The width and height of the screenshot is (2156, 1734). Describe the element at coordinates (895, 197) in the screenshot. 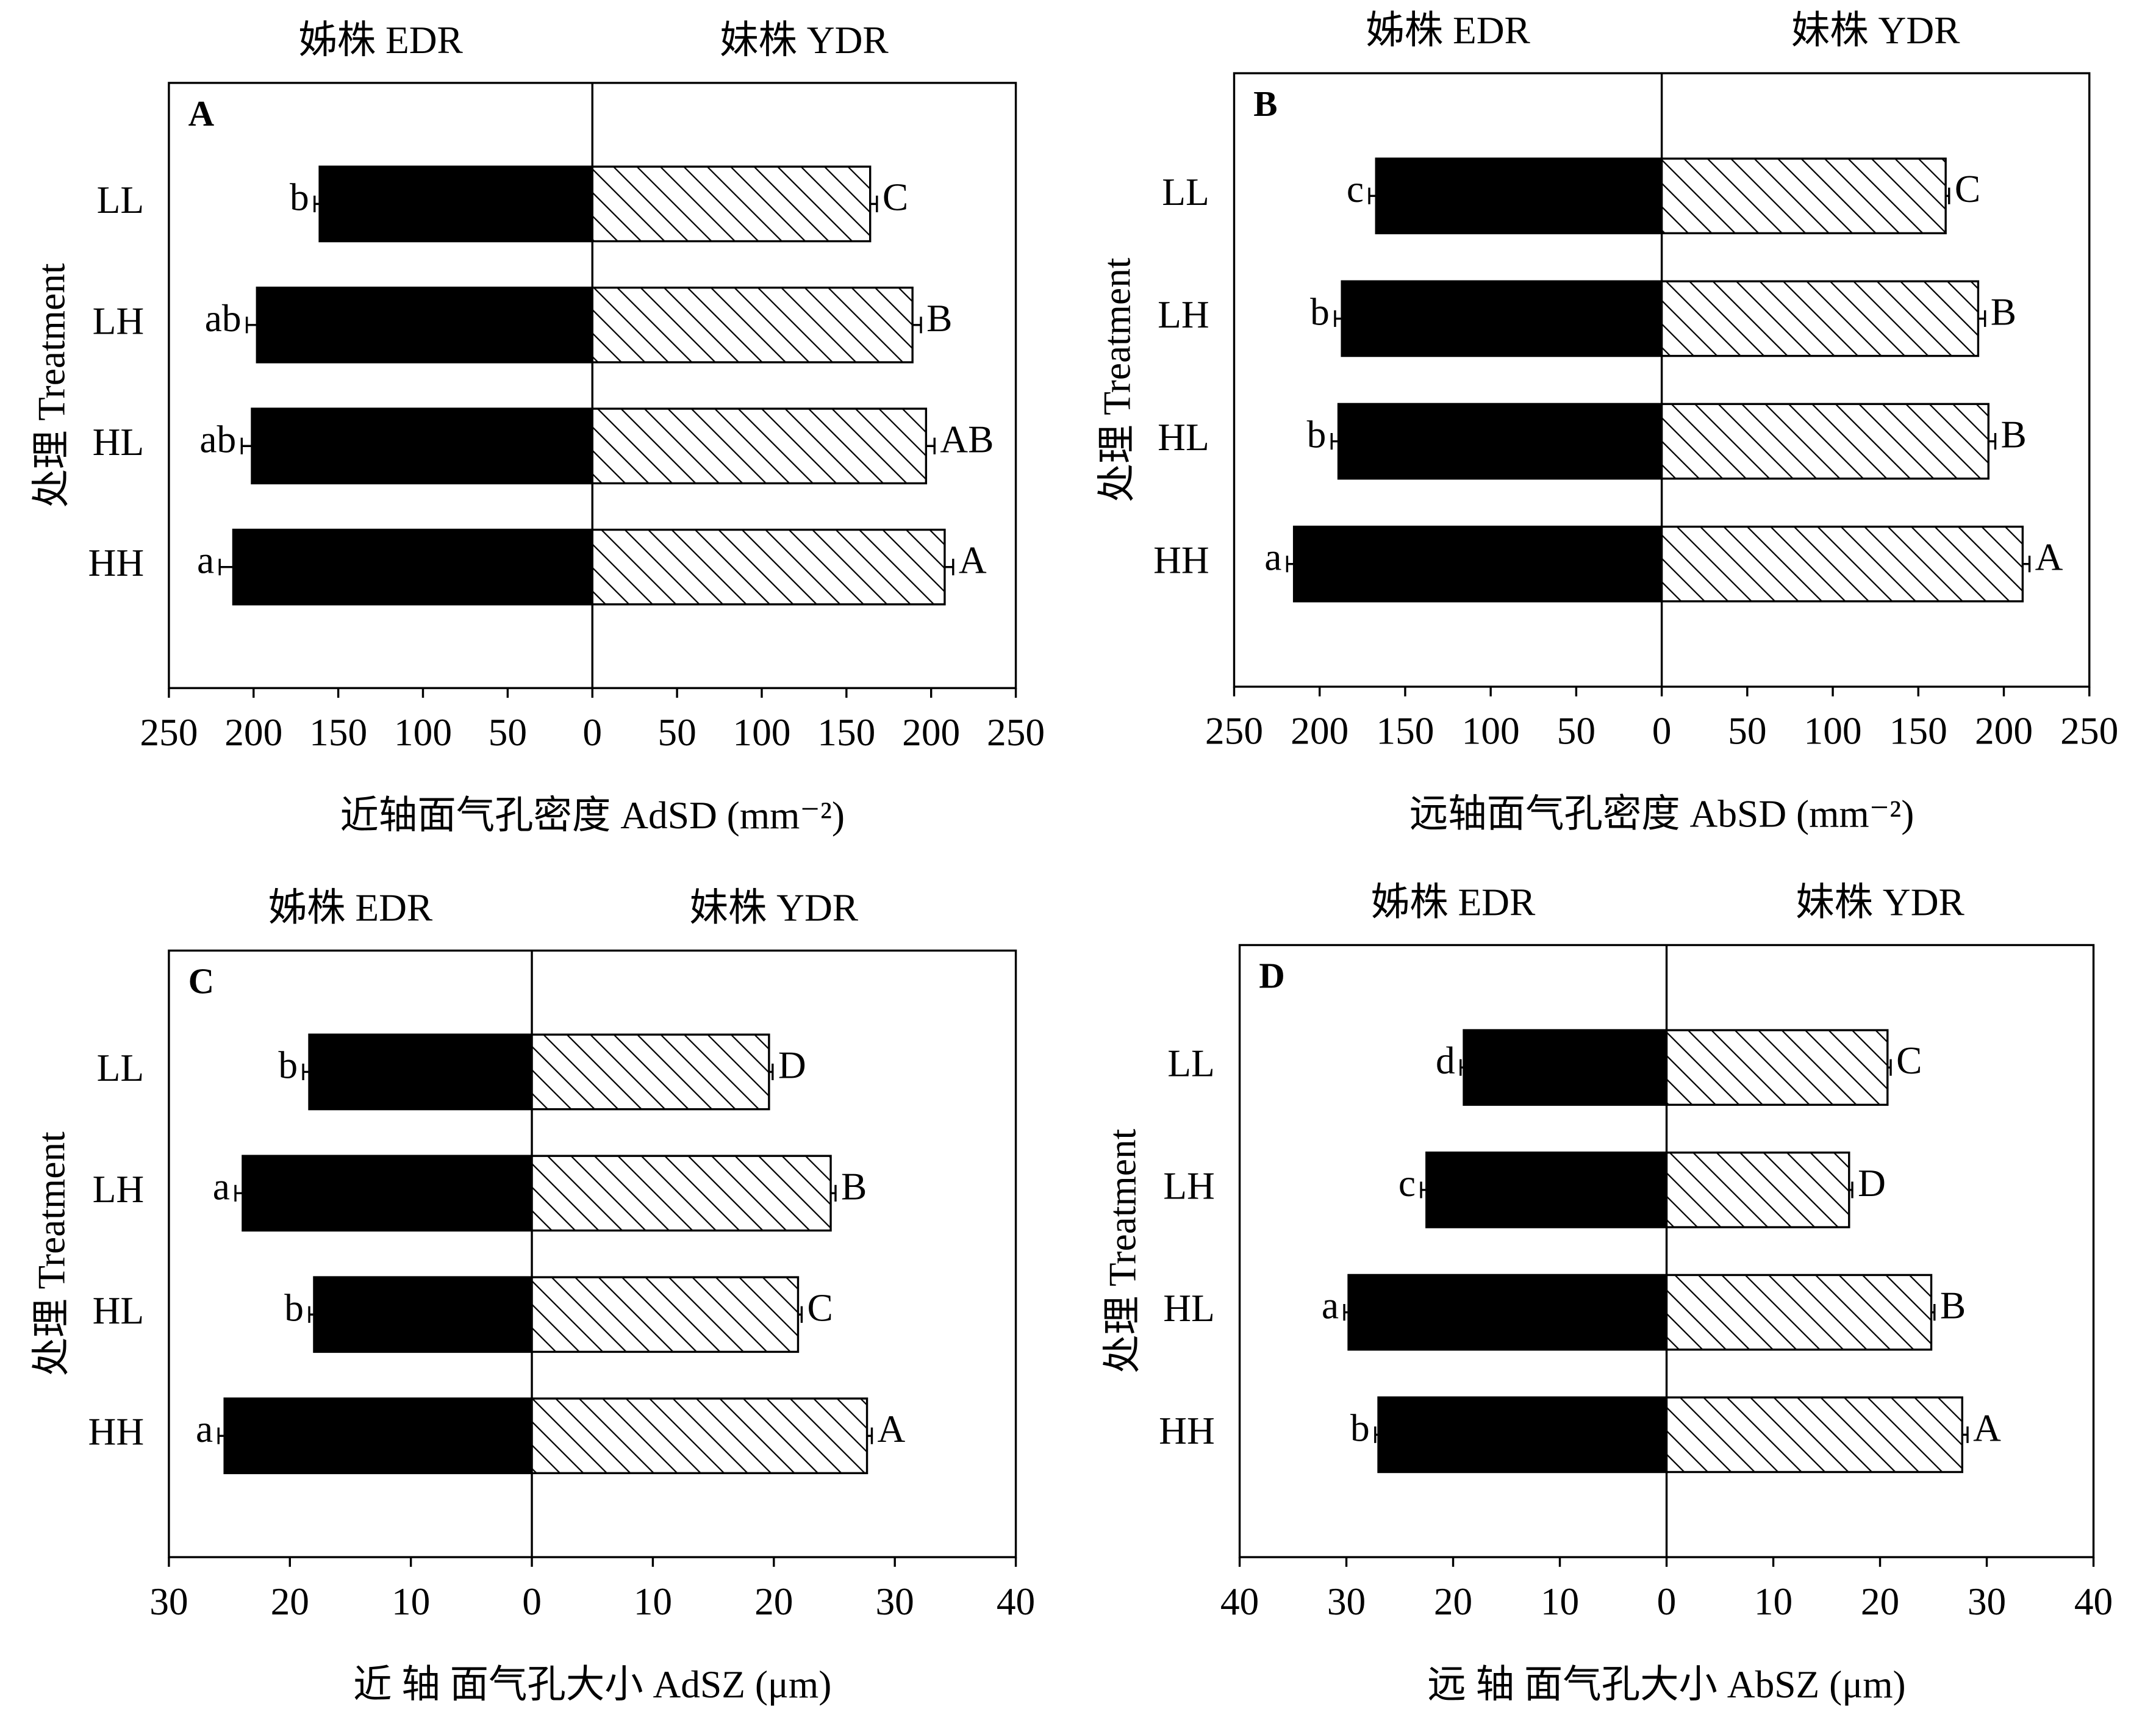

I see `significance-letter: C` at that location.